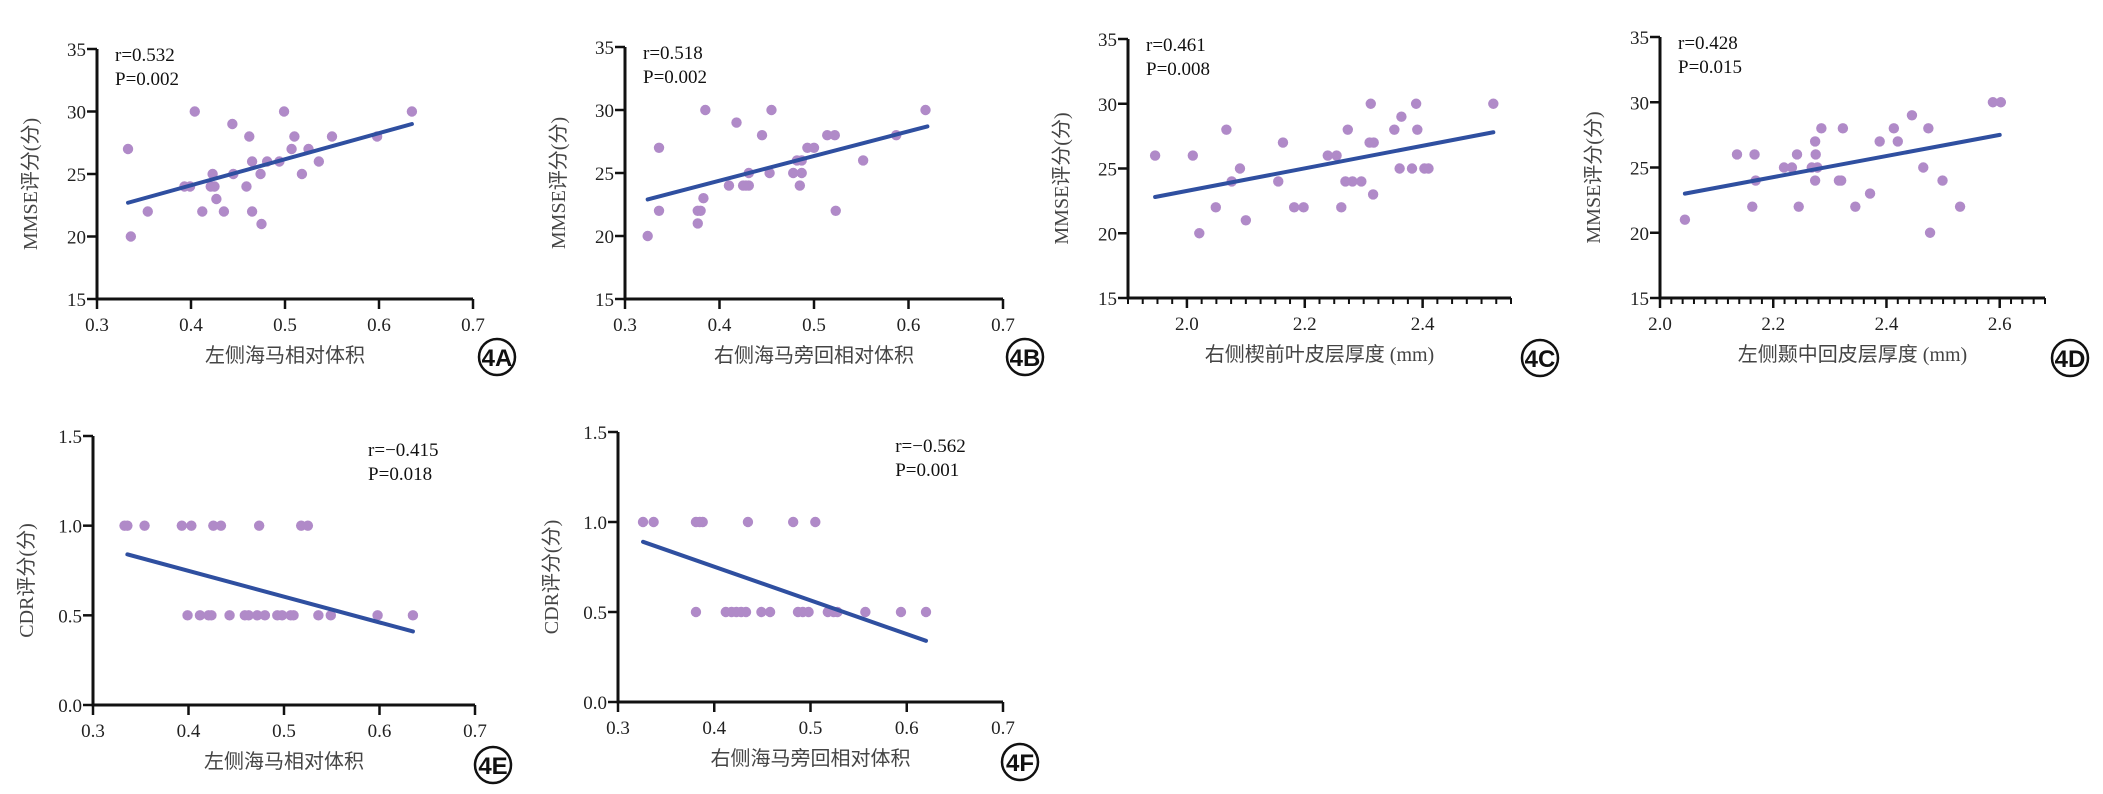 The height and width of the screenshot is (794, 2103). I want to click on p-value: P=0.015, so click(1710, 67).